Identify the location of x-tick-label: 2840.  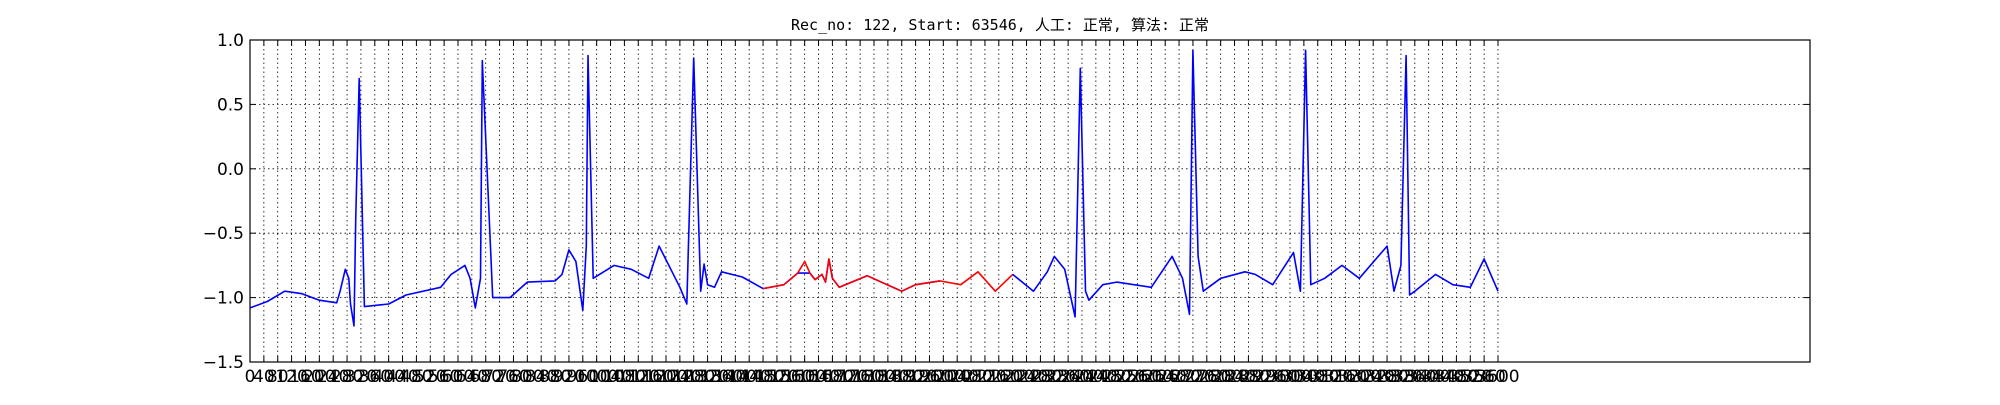
(1234, 377).